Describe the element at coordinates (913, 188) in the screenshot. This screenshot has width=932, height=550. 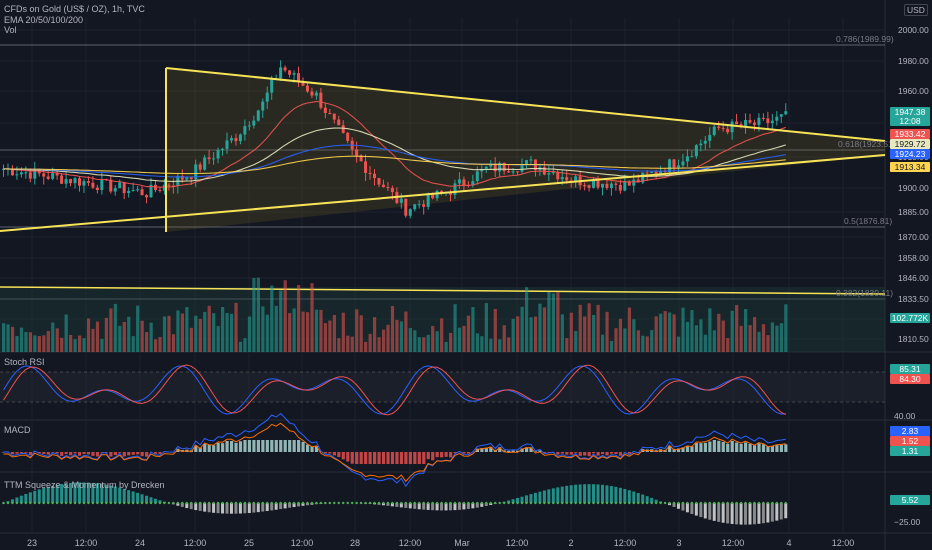
I see `price-tick-label: 1900.00` at that location.